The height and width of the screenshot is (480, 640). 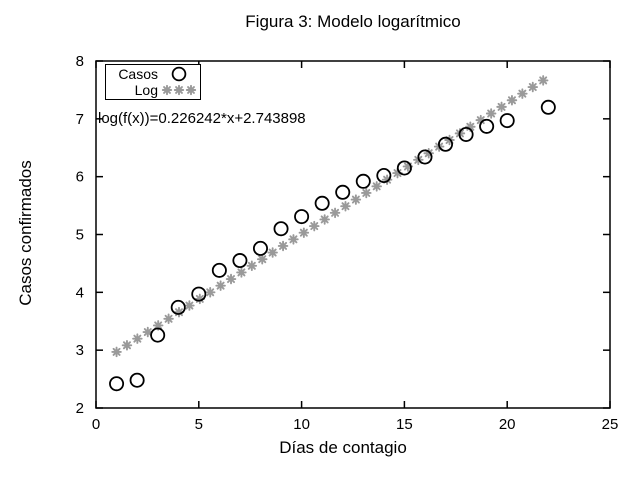 I want to click on fit-equation-annotation: log(f(x))=0.226242*x+2.743898, so click(x=202, y=118).